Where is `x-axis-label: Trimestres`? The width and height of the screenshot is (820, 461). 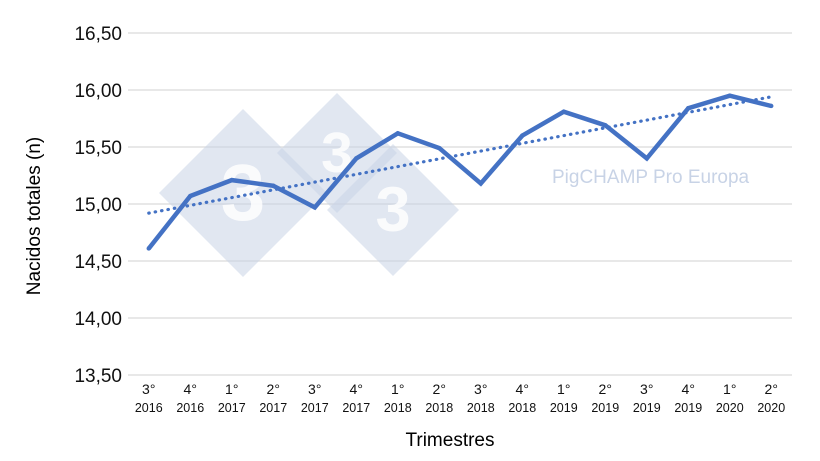 x-axis-label: Trimestres is located at coordinates (449, 440).